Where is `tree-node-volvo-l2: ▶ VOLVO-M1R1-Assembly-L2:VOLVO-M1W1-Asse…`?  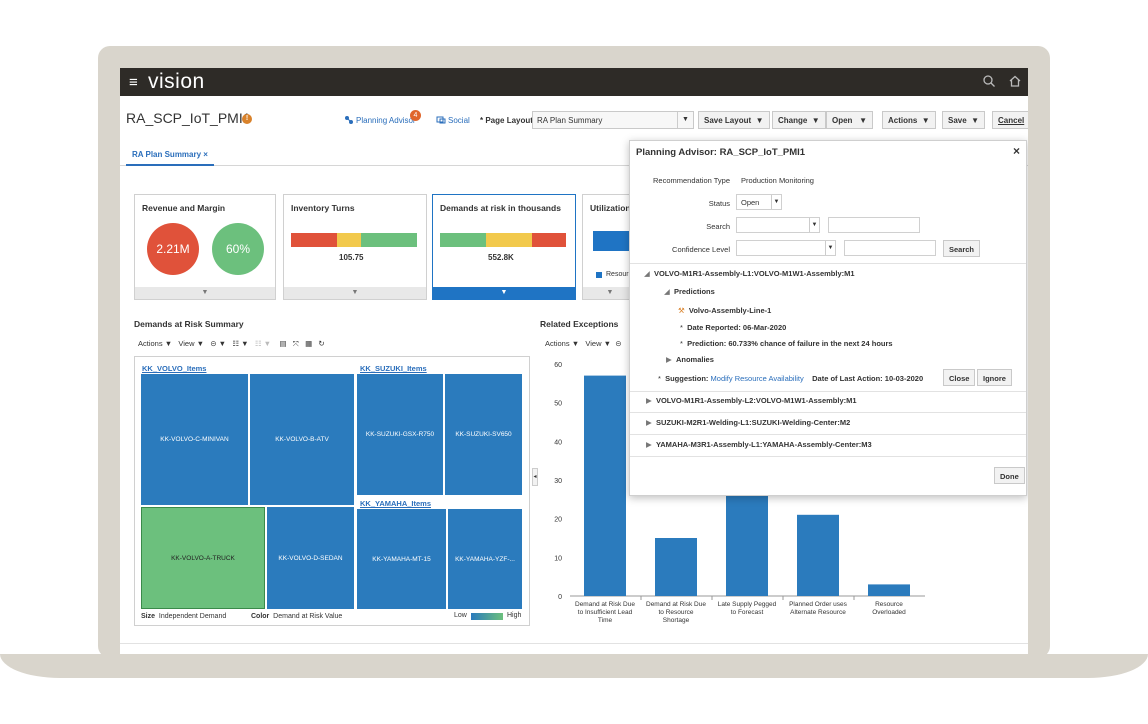
tree-node-volvo-l2: ▶ VOLVO-M1R1-Assembly-L2:VOLVO-M1W1-Asse… is located at coordinates (751, 400).